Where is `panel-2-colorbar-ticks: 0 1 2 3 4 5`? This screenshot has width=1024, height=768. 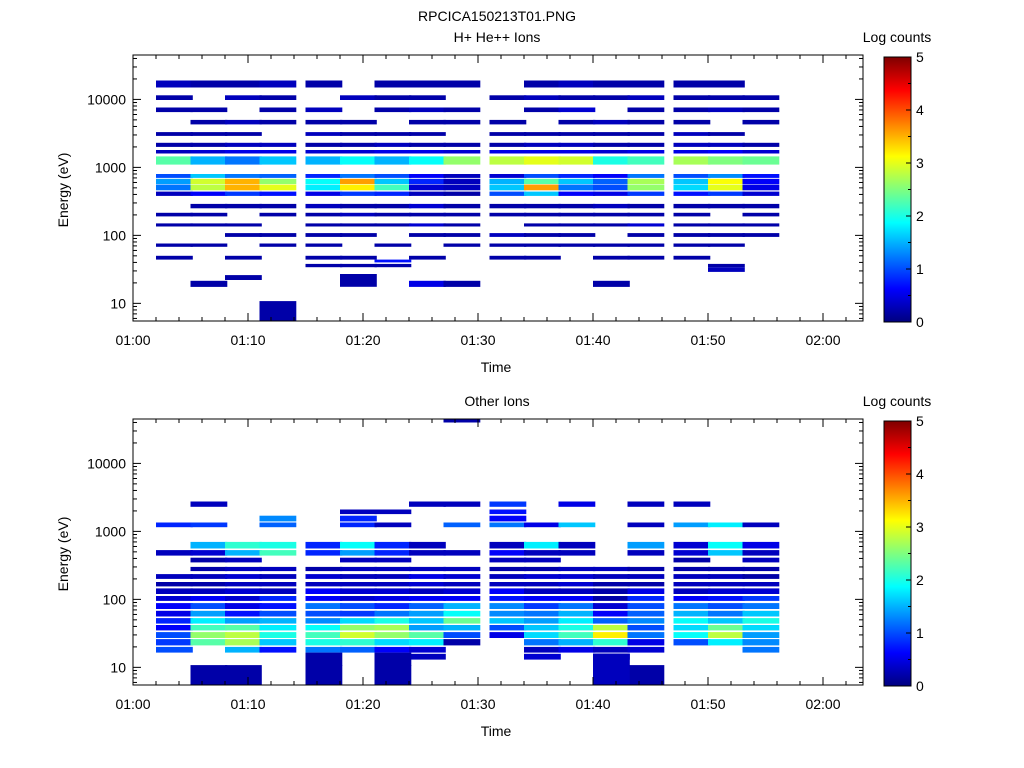
panel-2-colorbar-ticks: 0 1 2 3 4 5 is located at coordinates (915, 553).